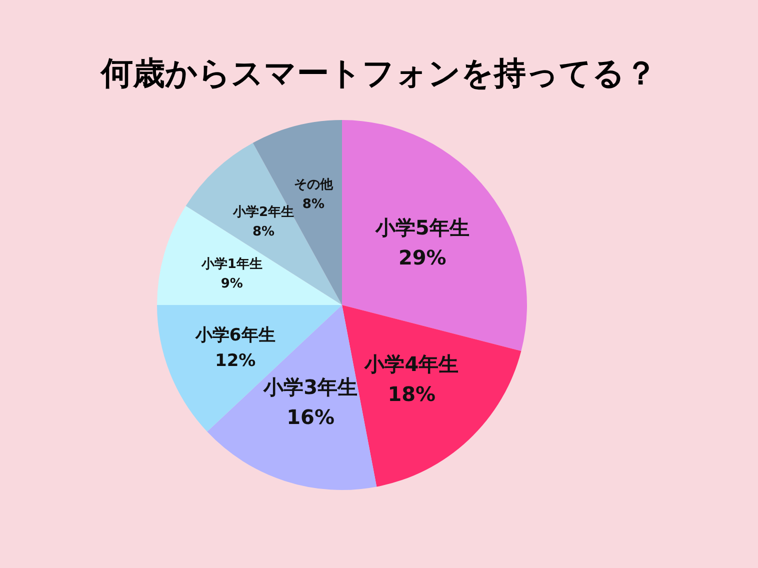 The width and height of the screenshot is (758, 568). Describe the element at coordinates (235, 360) in the screenshot. I see `data-label: 12%` at that location.